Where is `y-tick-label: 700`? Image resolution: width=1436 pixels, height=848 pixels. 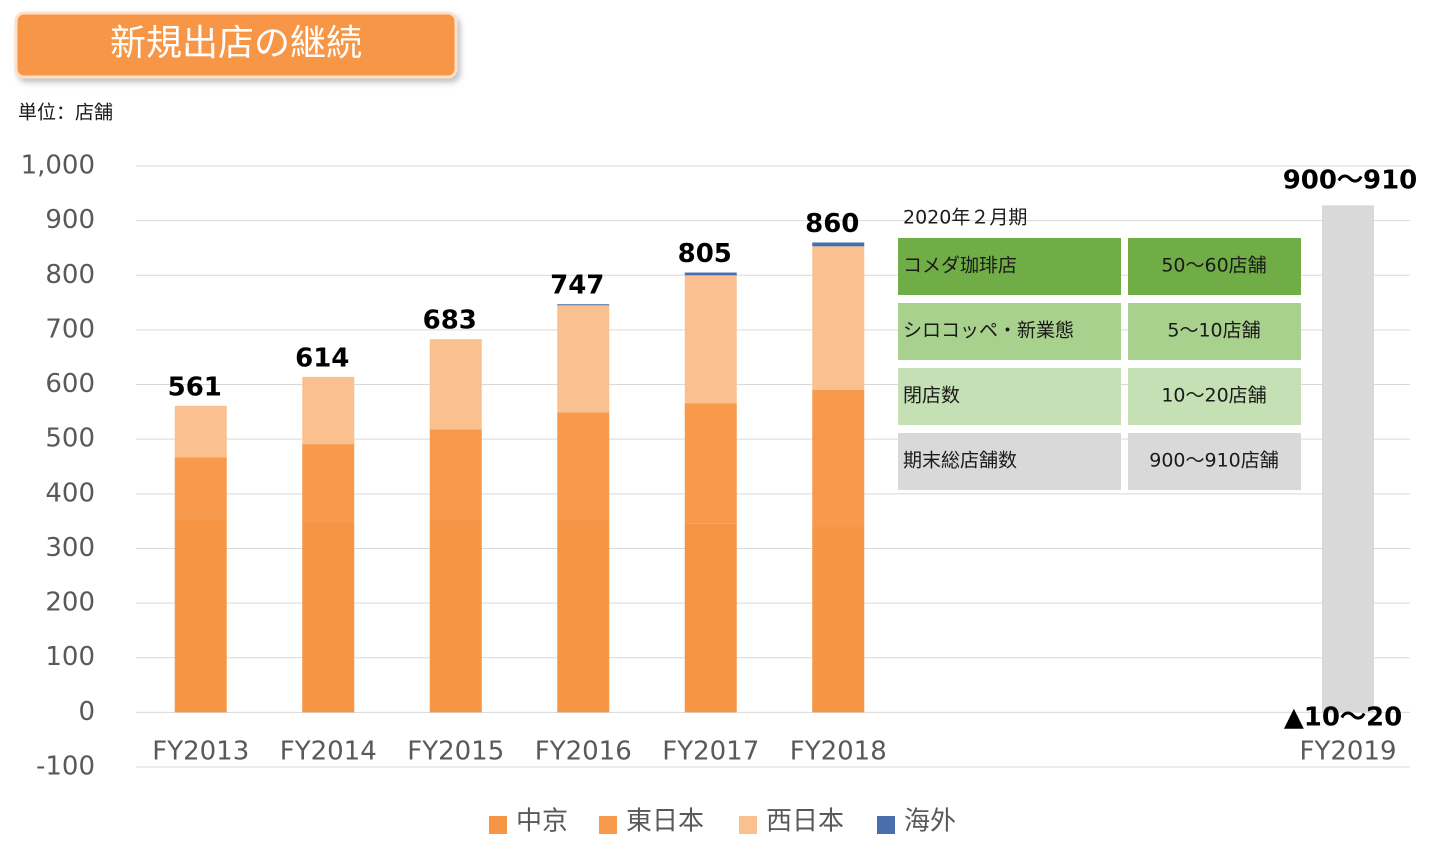
y-tick-label: 700 is located at coordinates (70, 329).